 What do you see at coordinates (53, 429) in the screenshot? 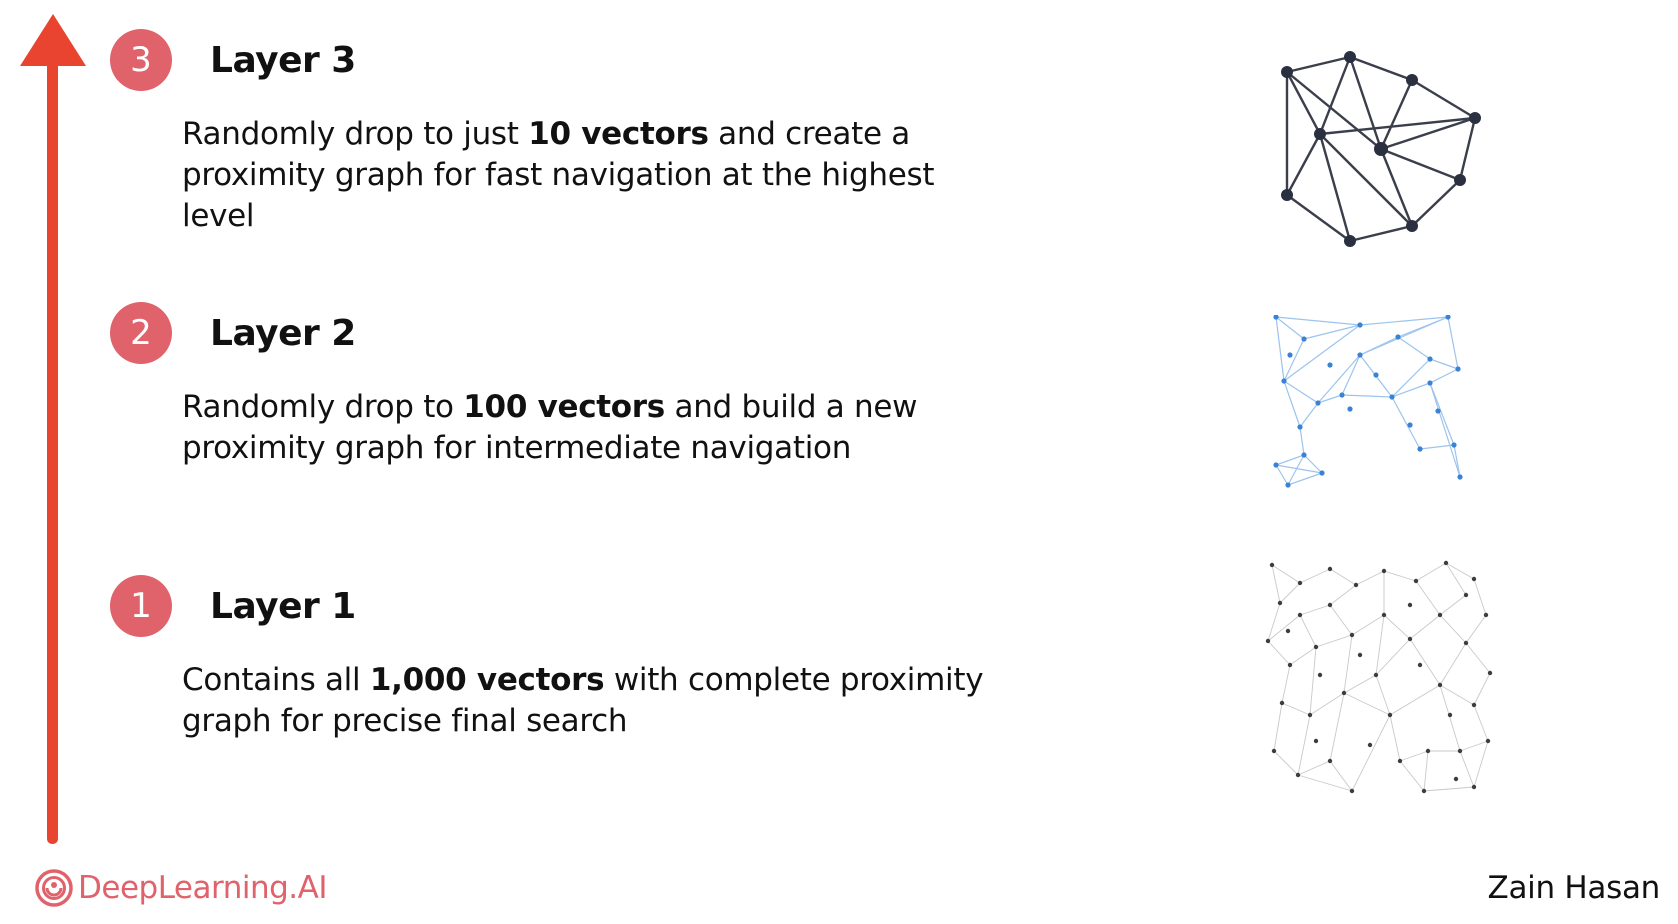
I see `up-arrow-icon` at bounding box center [53, 429].